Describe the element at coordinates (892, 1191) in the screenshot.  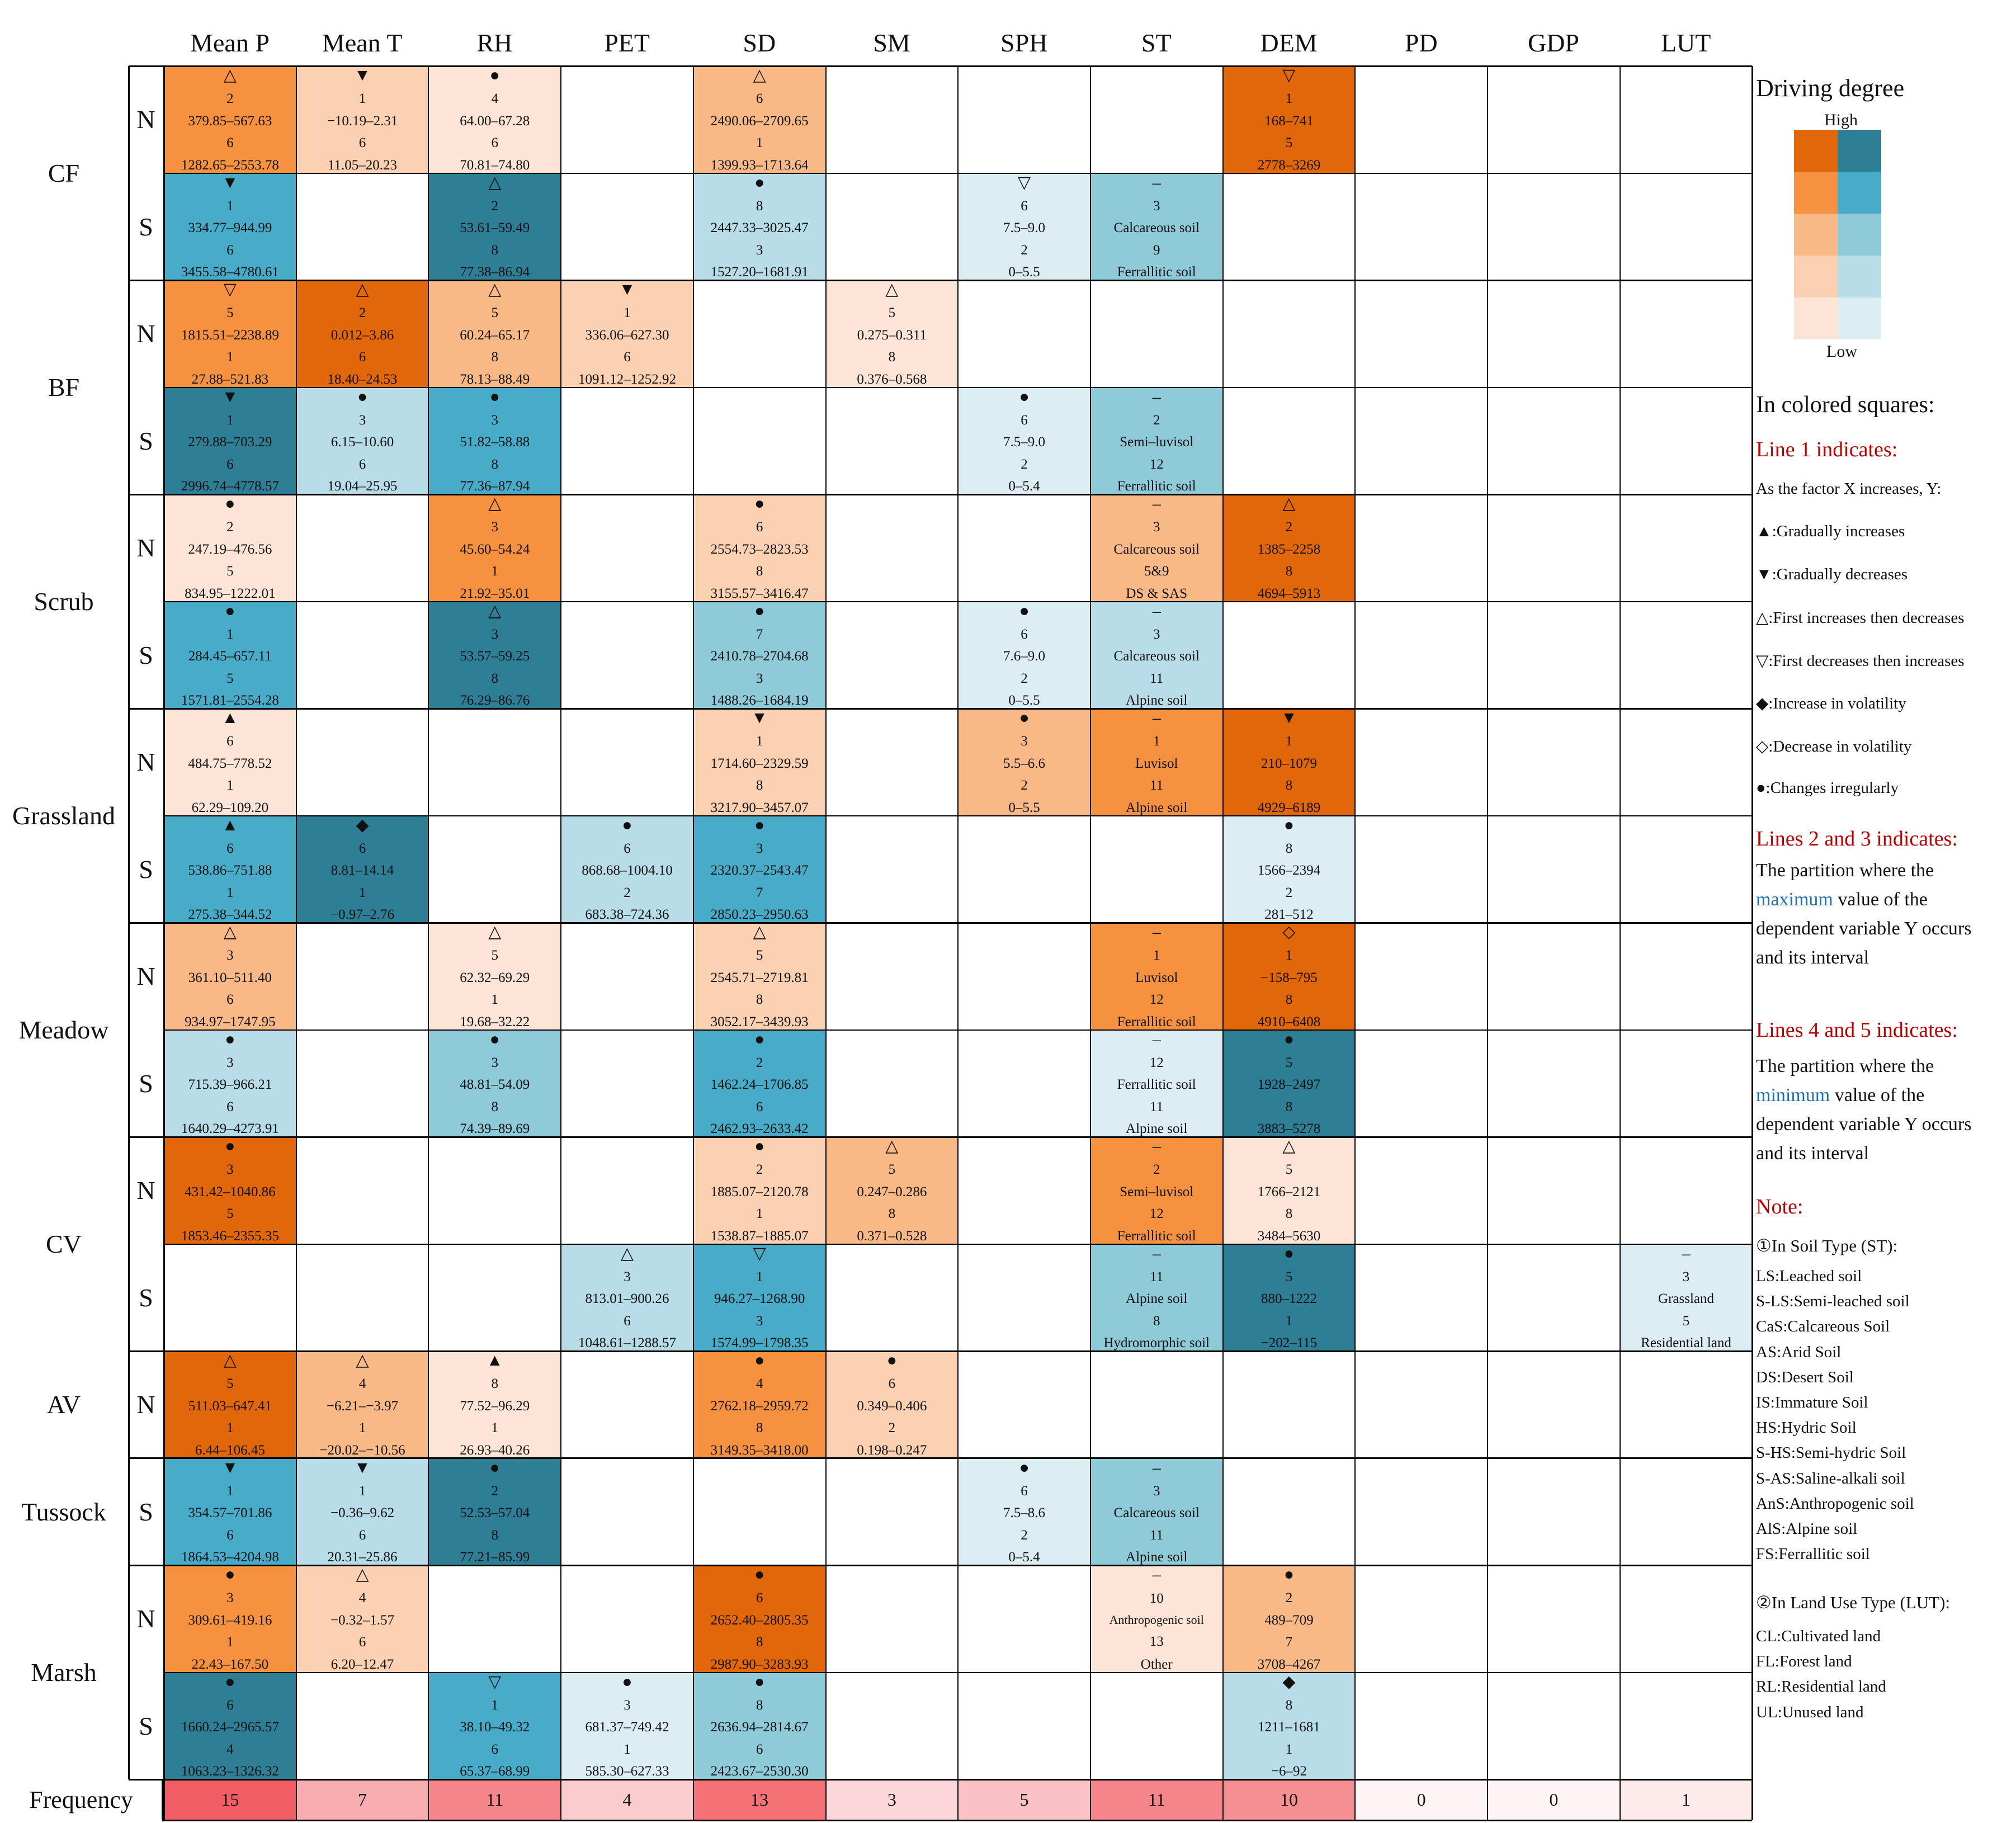
I see `cell-line-3: 0.247–0.286` at that location.